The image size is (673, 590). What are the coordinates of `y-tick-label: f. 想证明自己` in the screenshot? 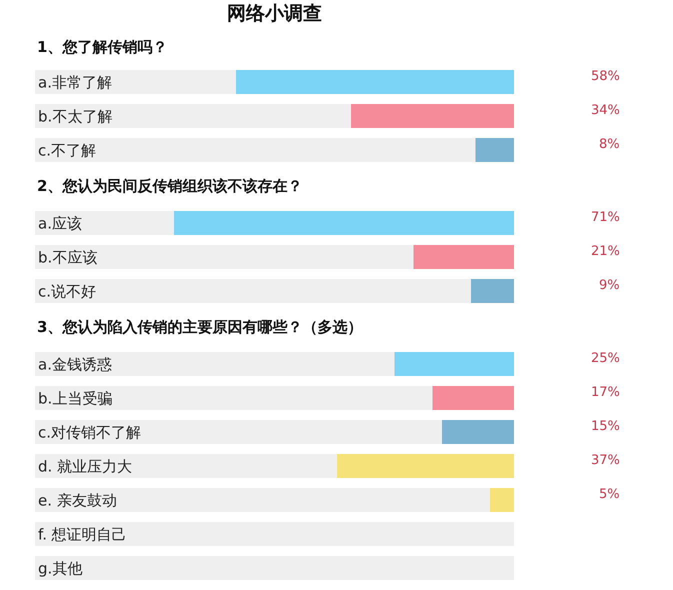 It's located at (82, 534).